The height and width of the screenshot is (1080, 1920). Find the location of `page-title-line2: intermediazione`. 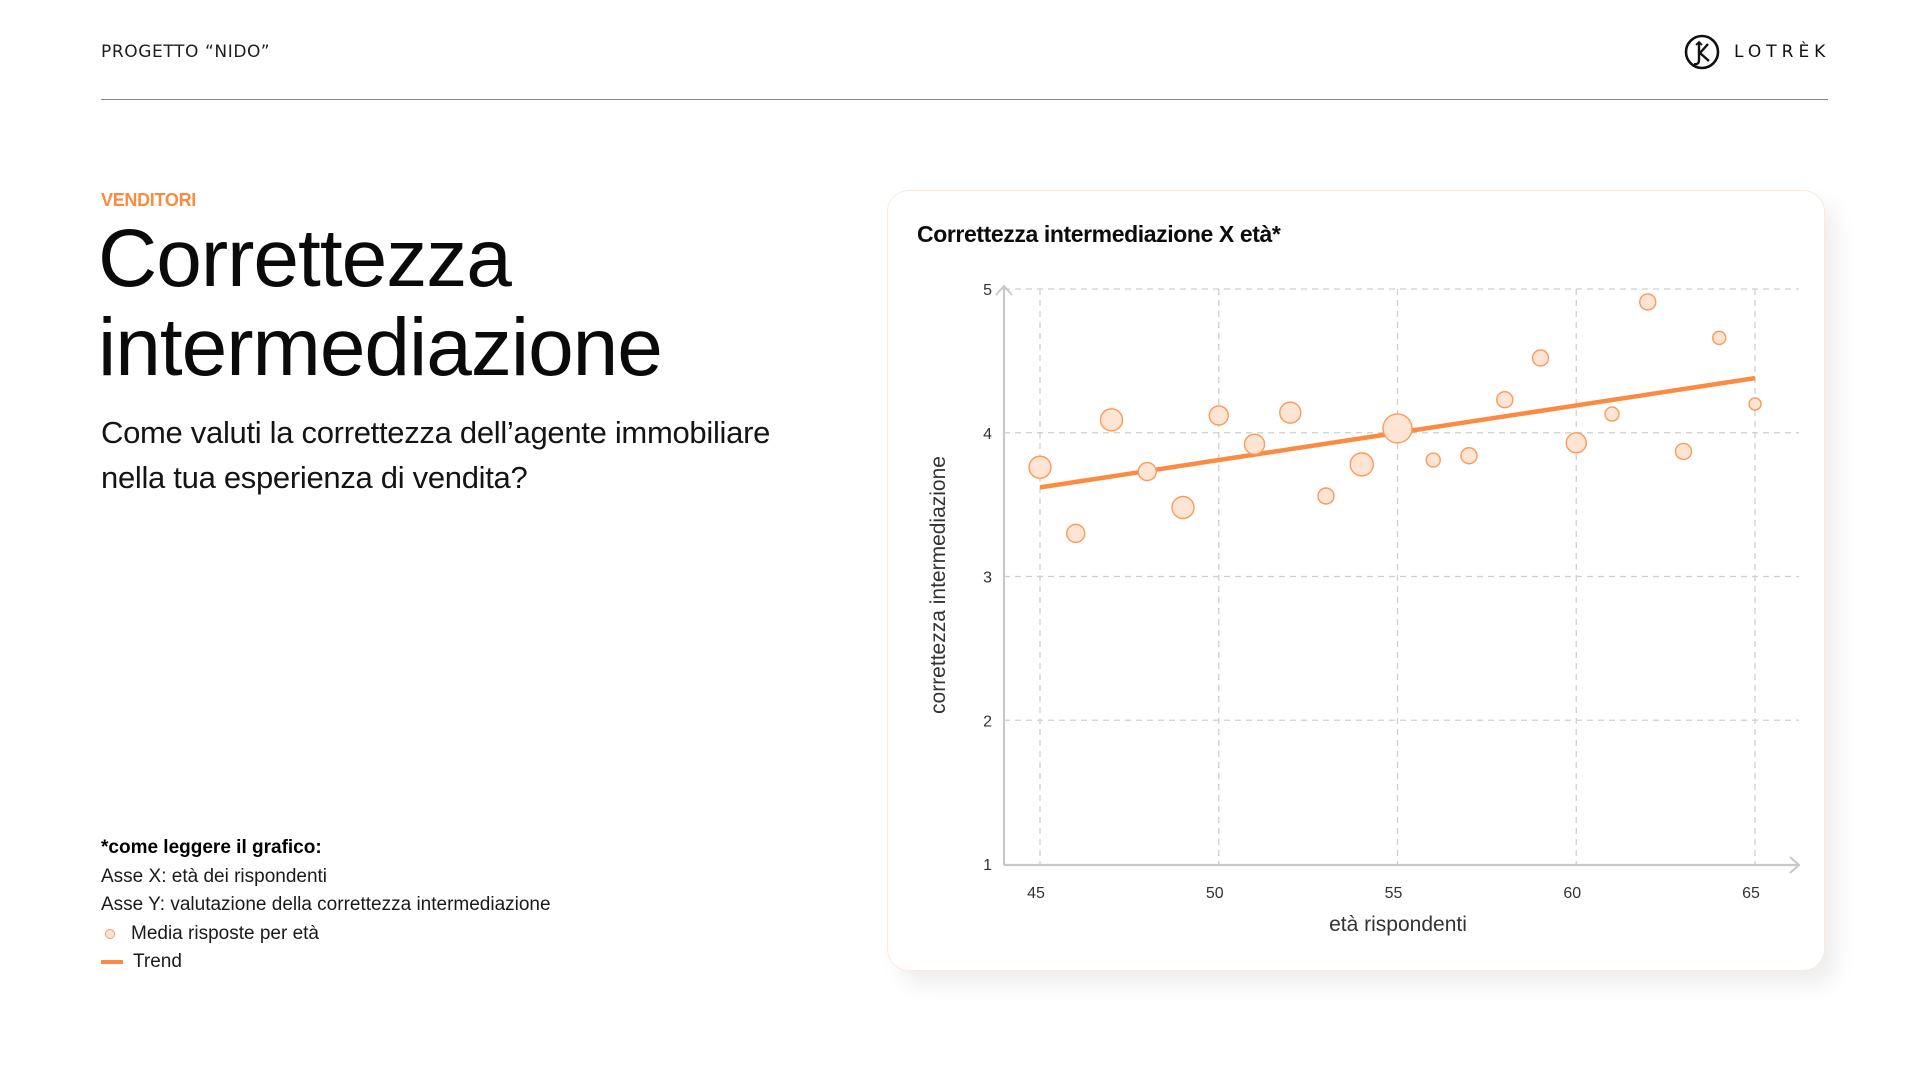

page-title-line2: intermediazione is located at coordinates (380, 347).